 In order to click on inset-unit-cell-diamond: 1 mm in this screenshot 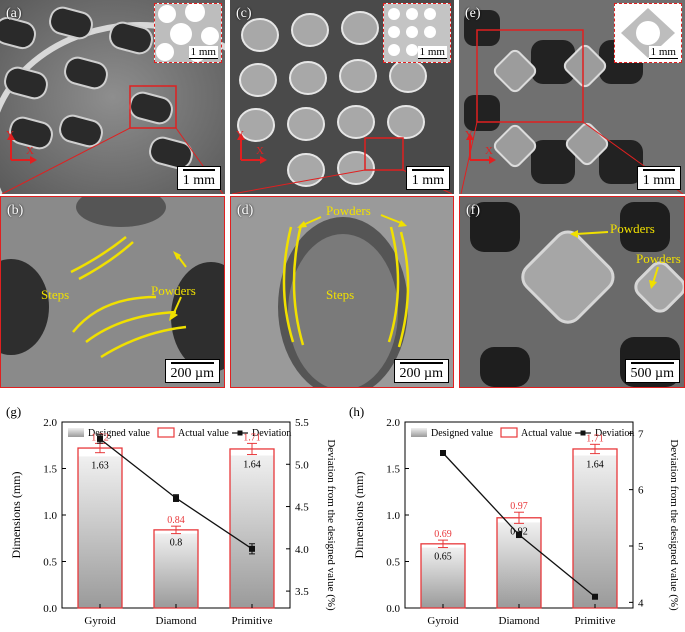, I will do `click(417, 33)`.